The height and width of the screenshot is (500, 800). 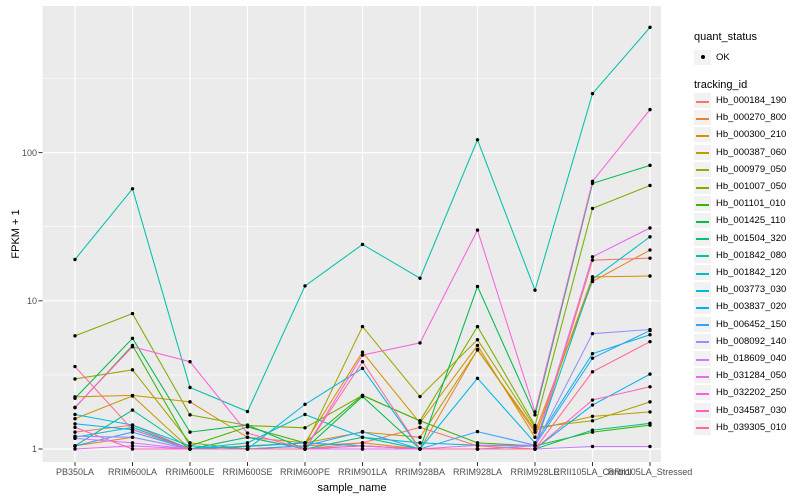 I want to click on legend-item-label: Hb_001842_080, so click(x=751, y=255).